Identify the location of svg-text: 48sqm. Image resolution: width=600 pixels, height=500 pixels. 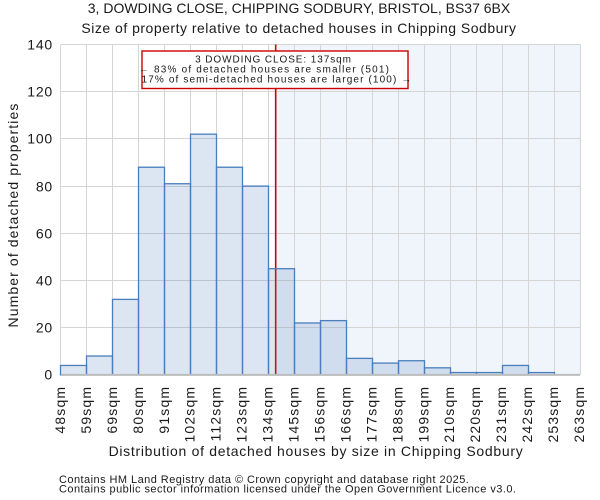
(60, 410).